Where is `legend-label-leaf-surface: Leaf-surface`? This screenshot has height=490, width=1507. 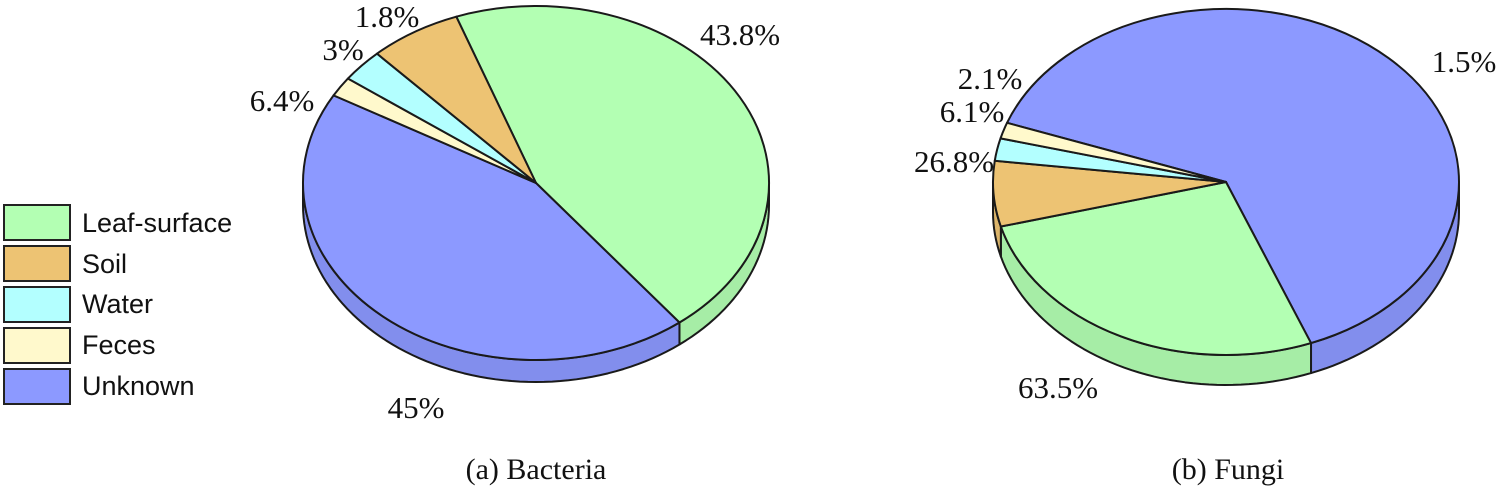
legend-label-leaf-surface: Leaf-surface is located at coordinates (157, 223).